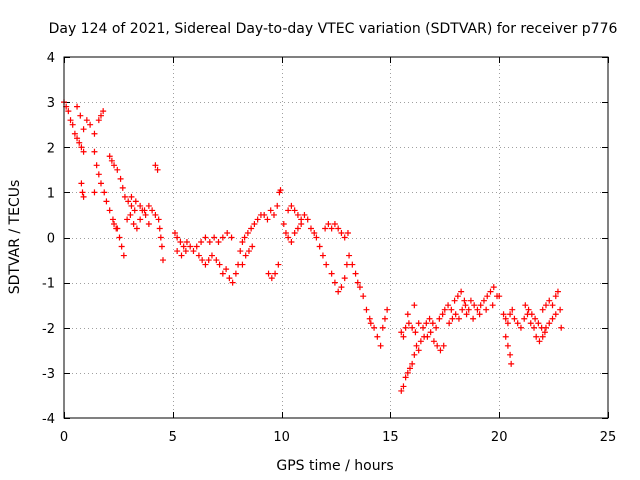 This screenshot has width=640, height=480. I want to click on y-axis-label: SDTVAR / TECUs, so click(15, 237).